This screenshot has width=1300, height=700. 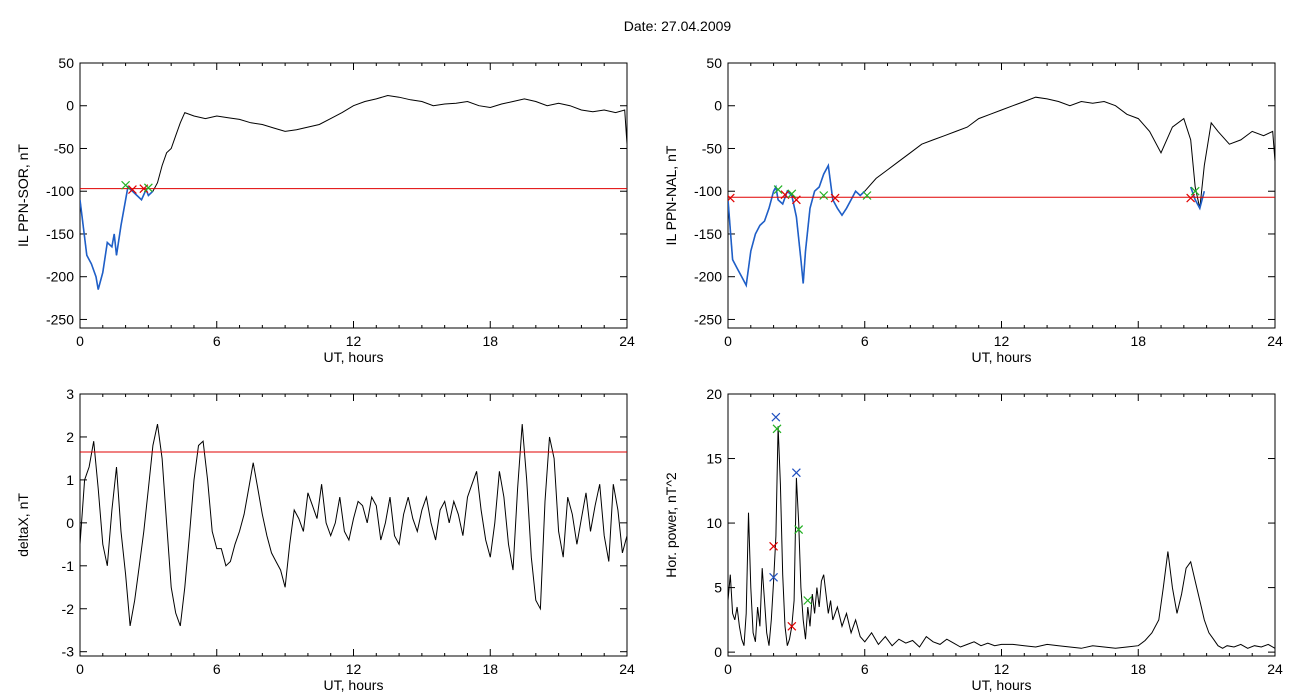 I want to click on y-tick-label: 10, so click(x=714, y=523).